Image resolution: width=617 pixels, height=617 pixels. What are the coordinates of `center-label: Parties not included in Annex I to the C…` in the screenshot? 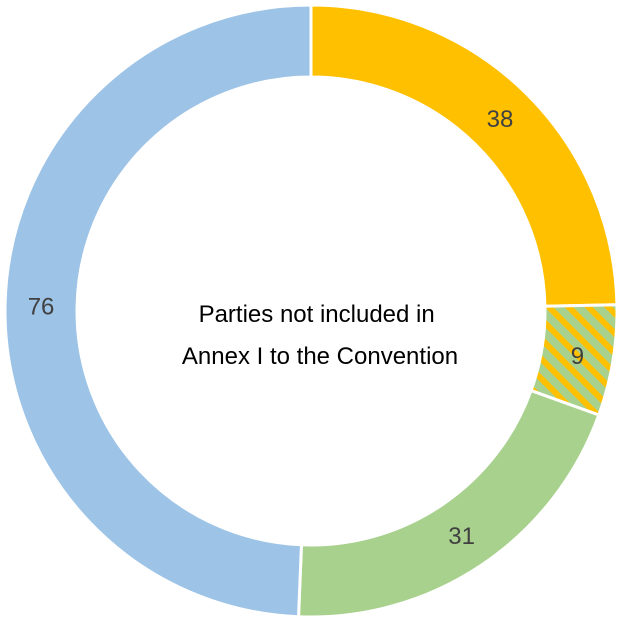 It's located at (320, 335).